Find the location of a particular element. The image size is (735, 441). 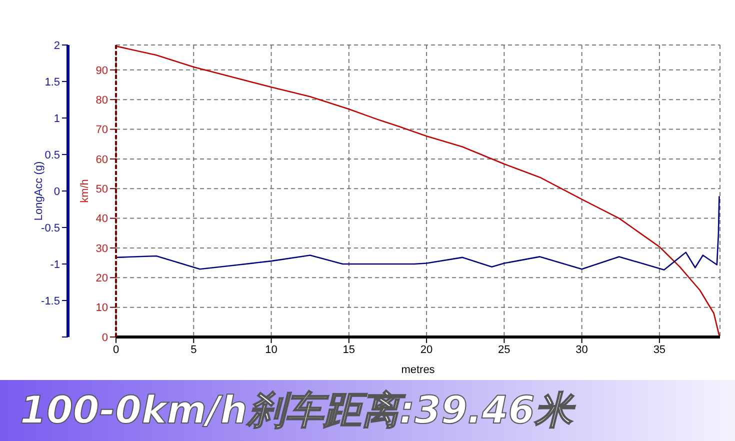

y2-tick-label: 1 is located at coordinates (57, 118).